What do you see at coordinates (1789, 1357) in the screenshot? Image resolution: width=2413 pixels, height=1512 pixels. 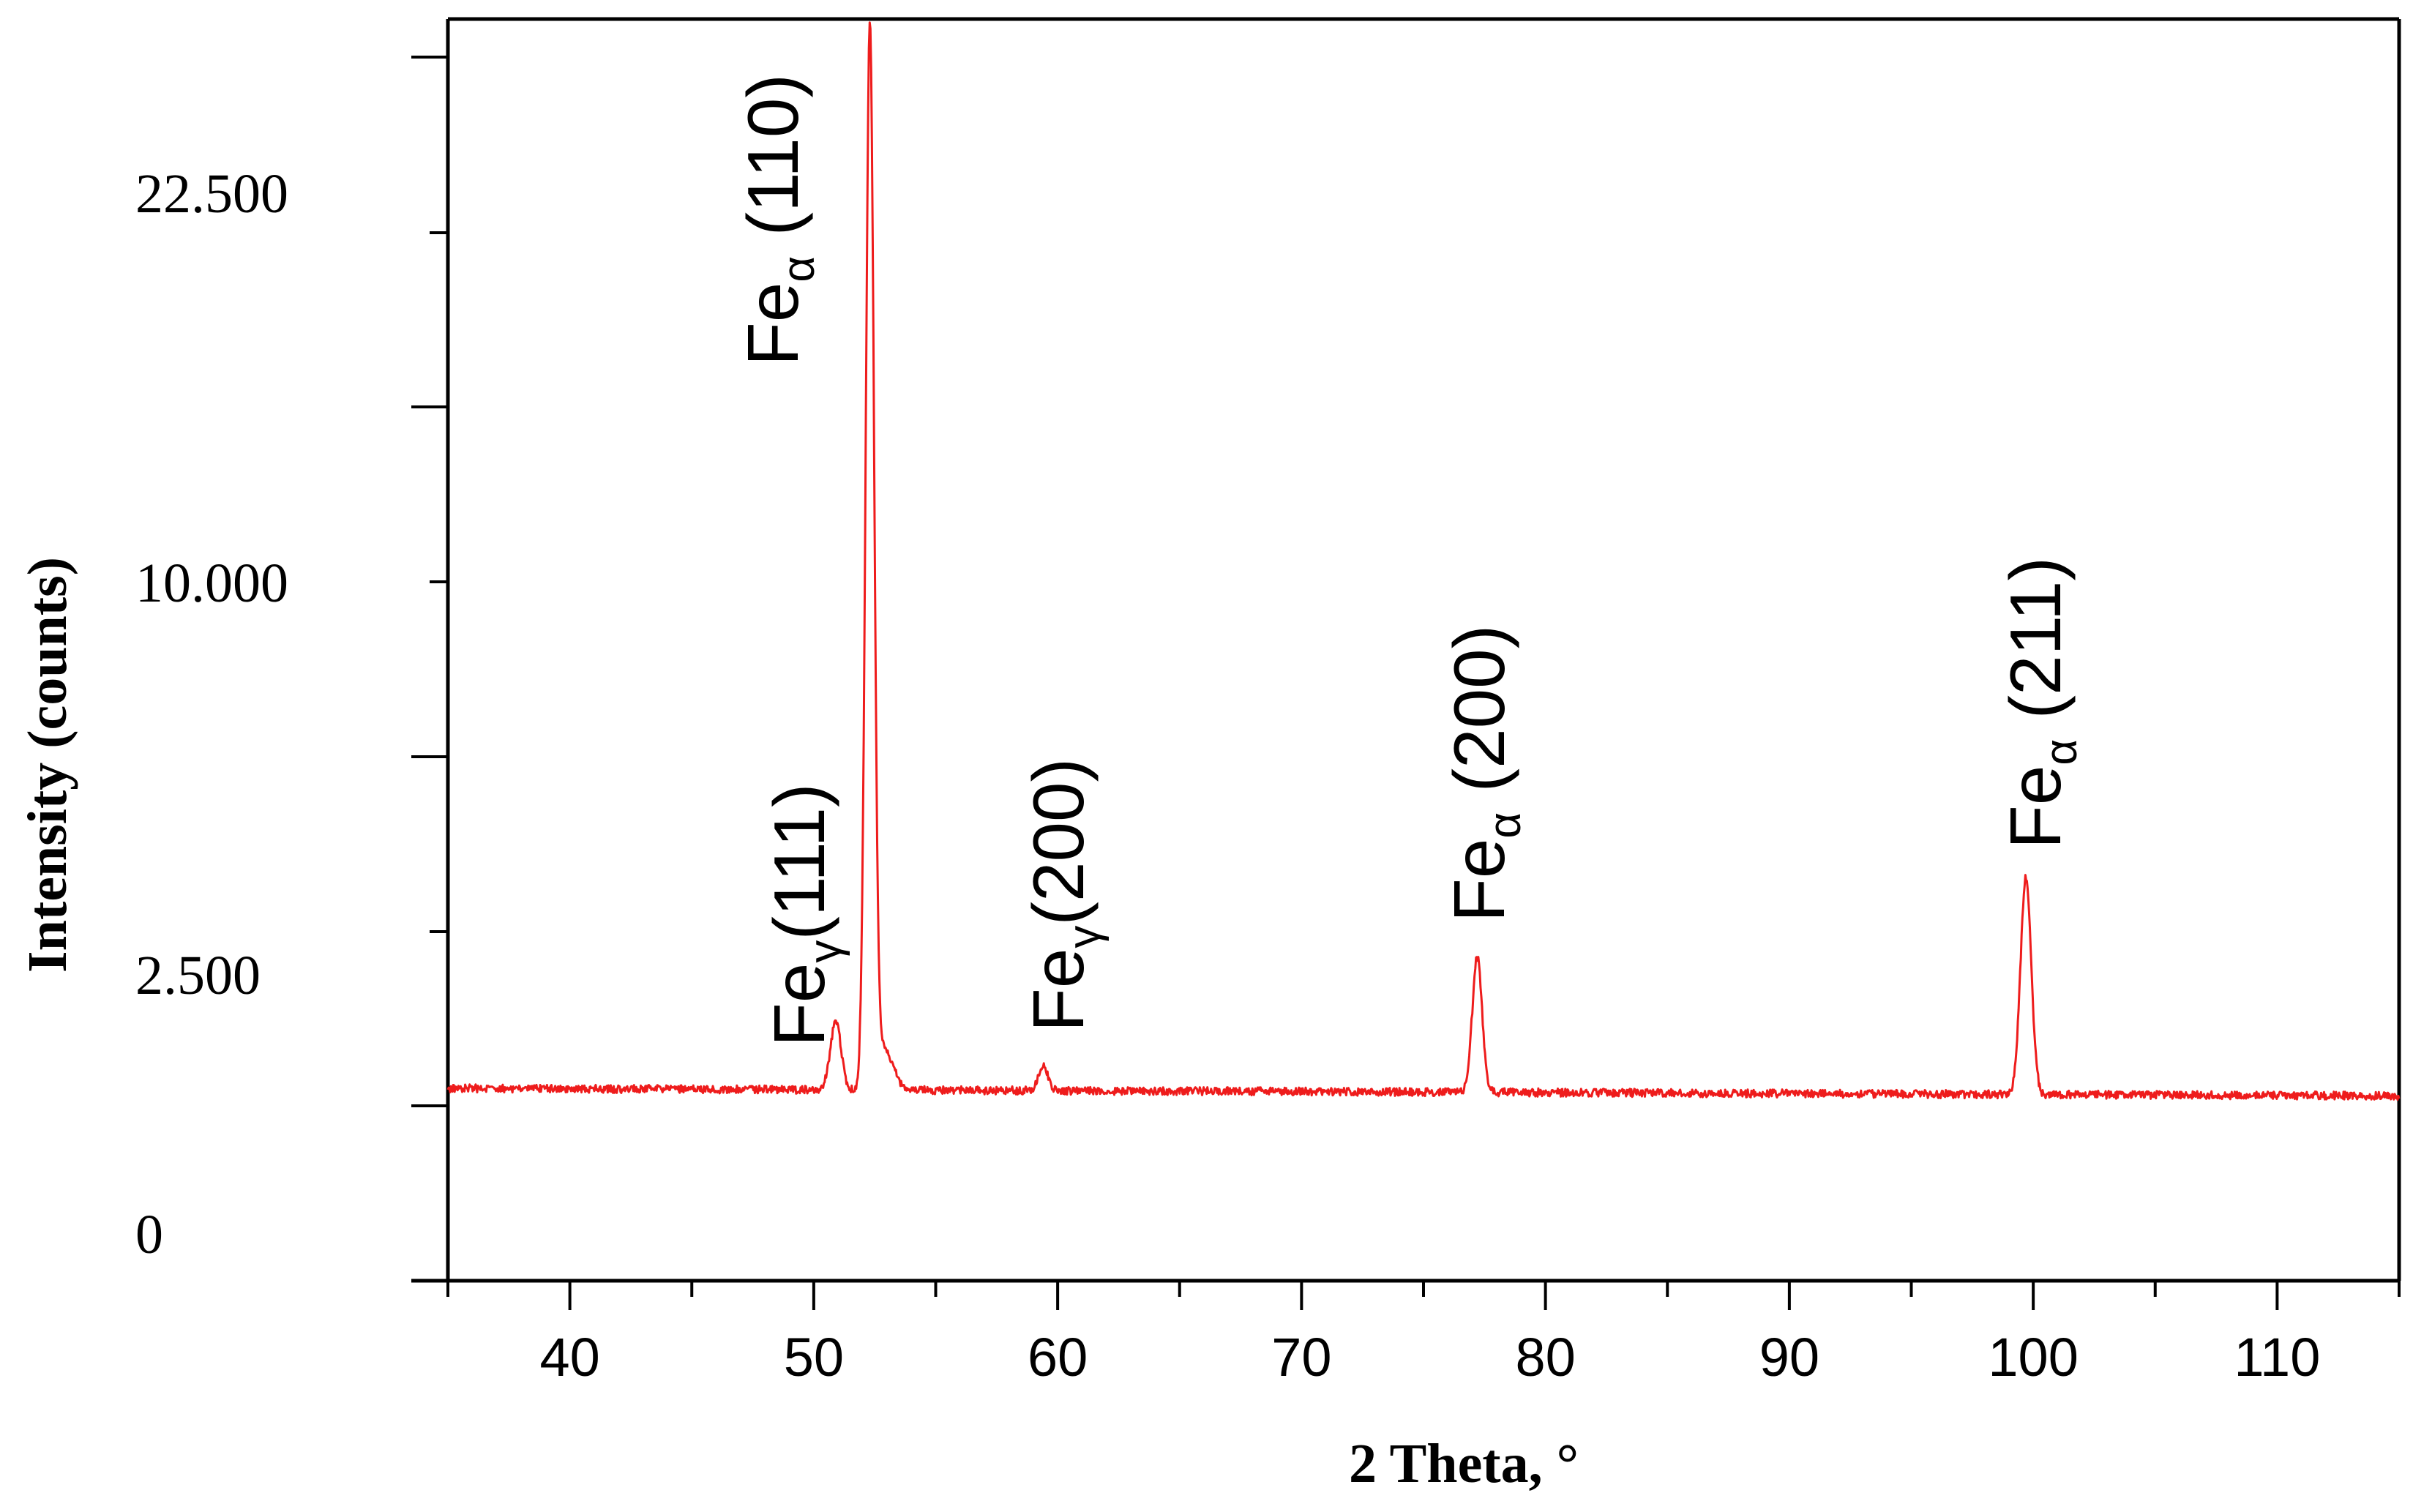 I see `x-tick-label: 90` at bounding box center [1789, 1357].